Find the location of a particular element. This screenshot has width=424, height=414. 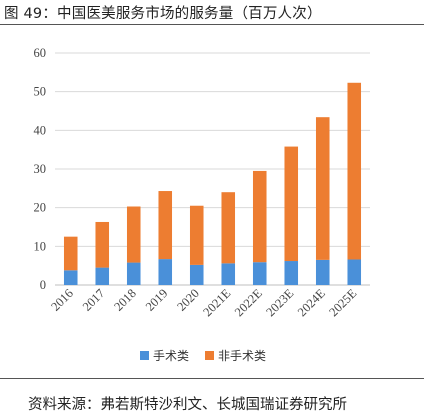

legend-label-surgical: 手术类 is located at coordinates (171, 356).